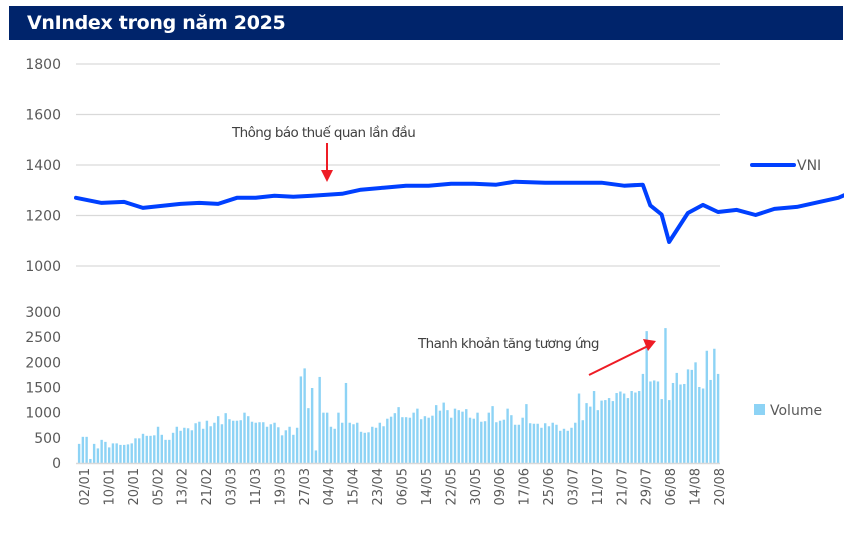 Image resolution: width=844 pixels, height=536 pixels. Describe the element at coordinates (476, 486) in the screenshot. I see `x-tick-label: 30/05` at that location.